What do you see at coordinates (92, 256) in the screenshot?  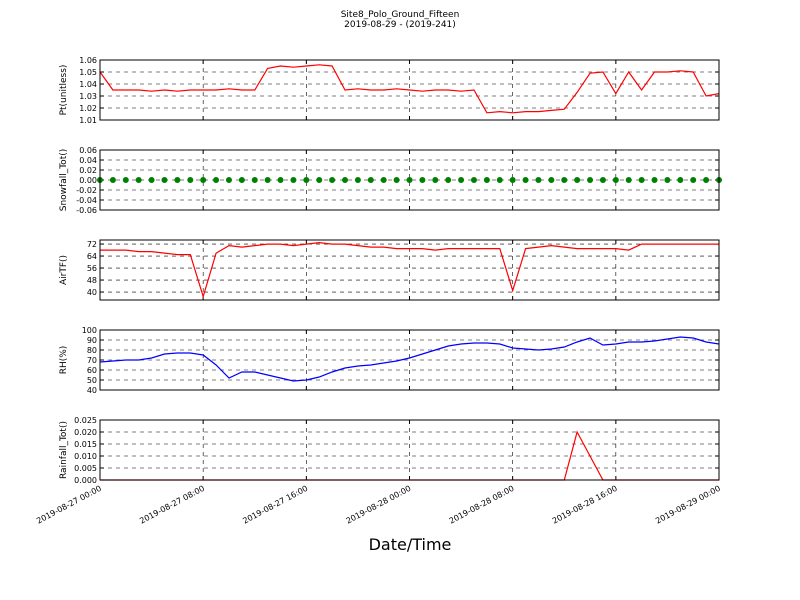 I see `y-tick-label: 64` at bounding box center [92, 256].